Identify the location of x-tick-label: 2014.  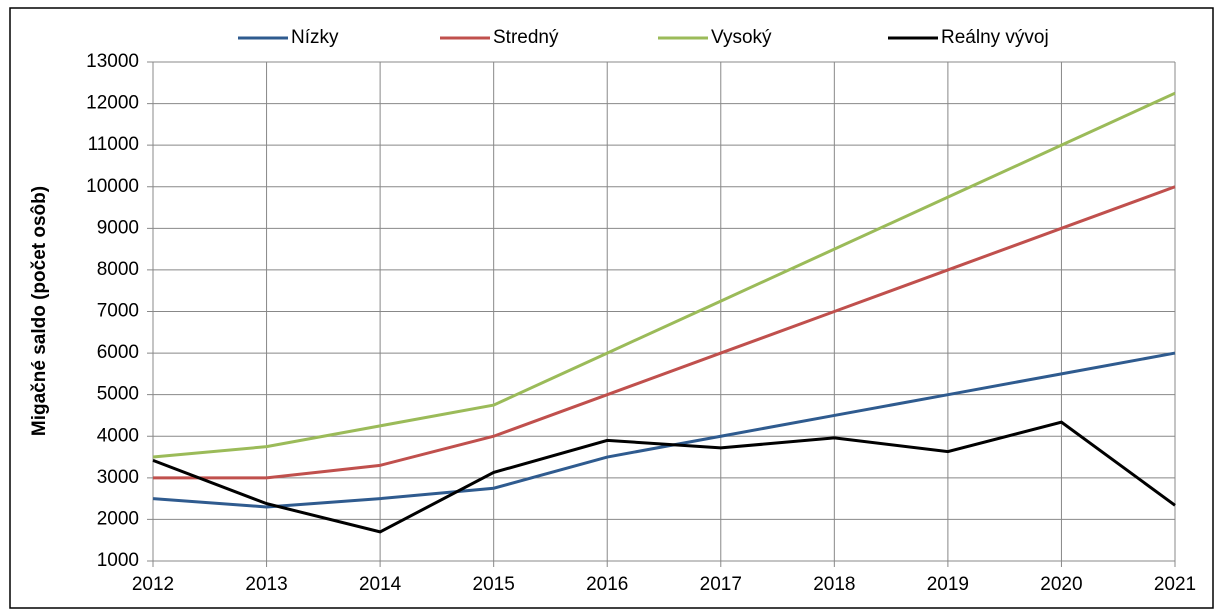
(380, 584).